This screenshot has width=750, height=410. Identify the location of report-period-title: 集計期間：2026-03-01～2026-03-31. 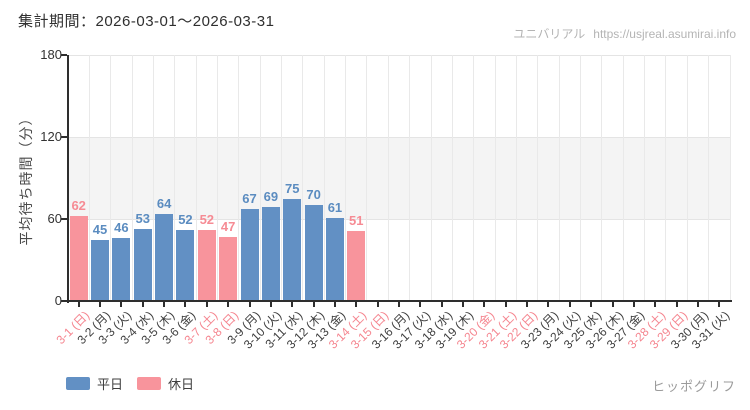
(146, 21).